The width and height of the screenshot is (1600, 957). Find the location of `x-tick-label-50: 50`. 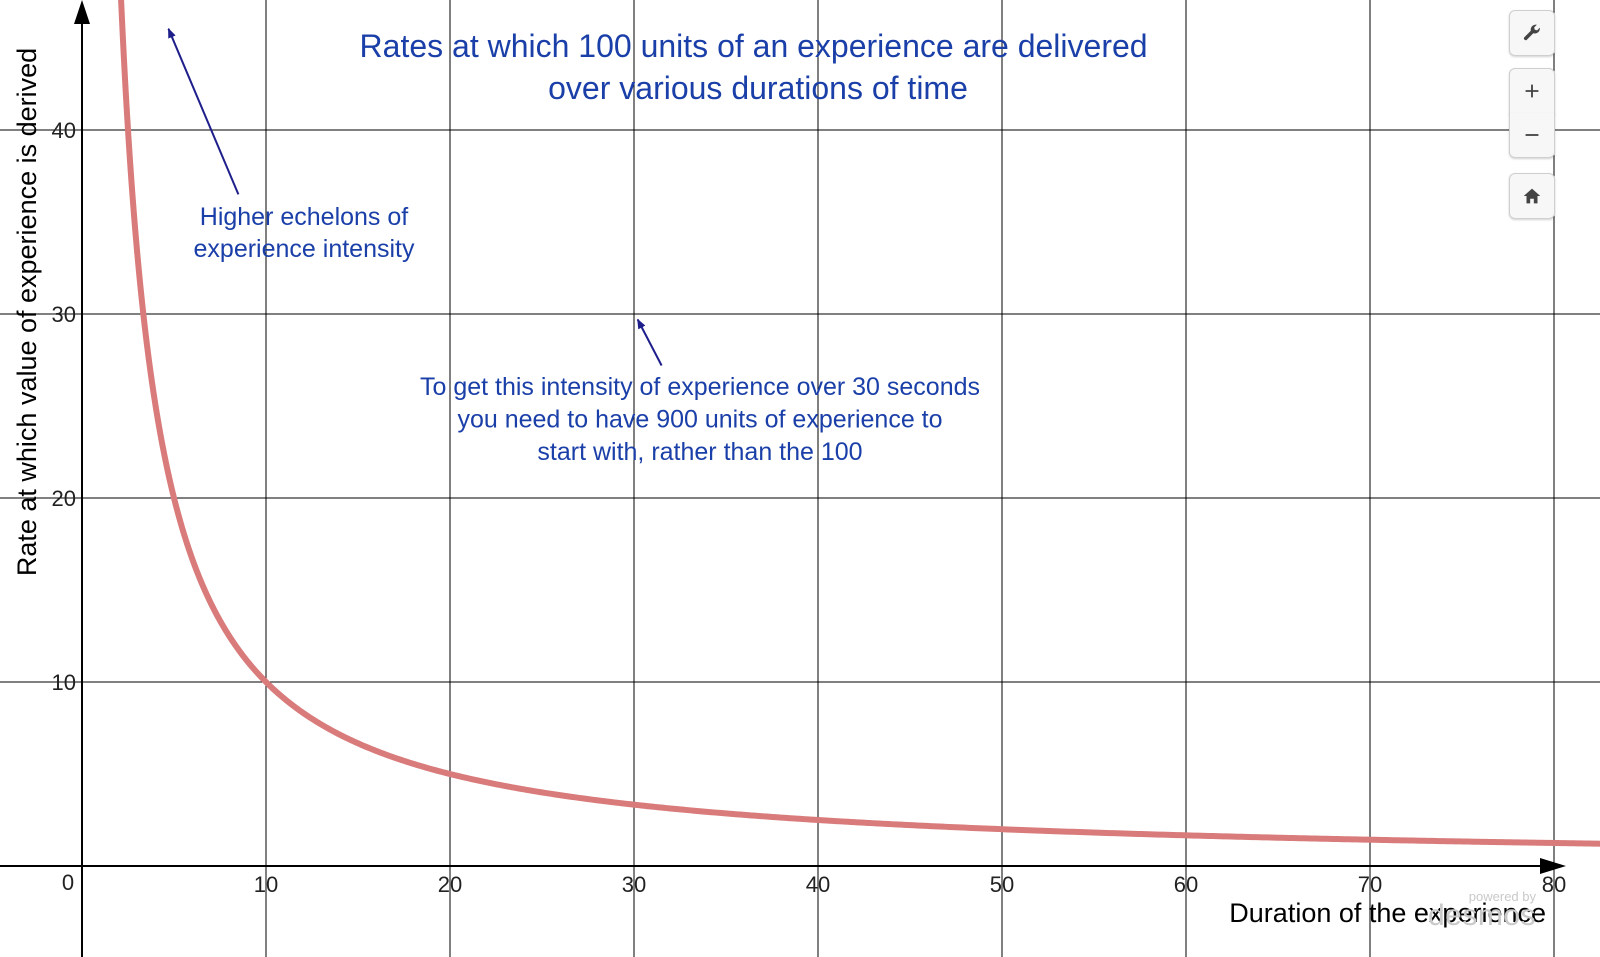

x-tick-label-50: 50 is located at coordinates (1002, 884).